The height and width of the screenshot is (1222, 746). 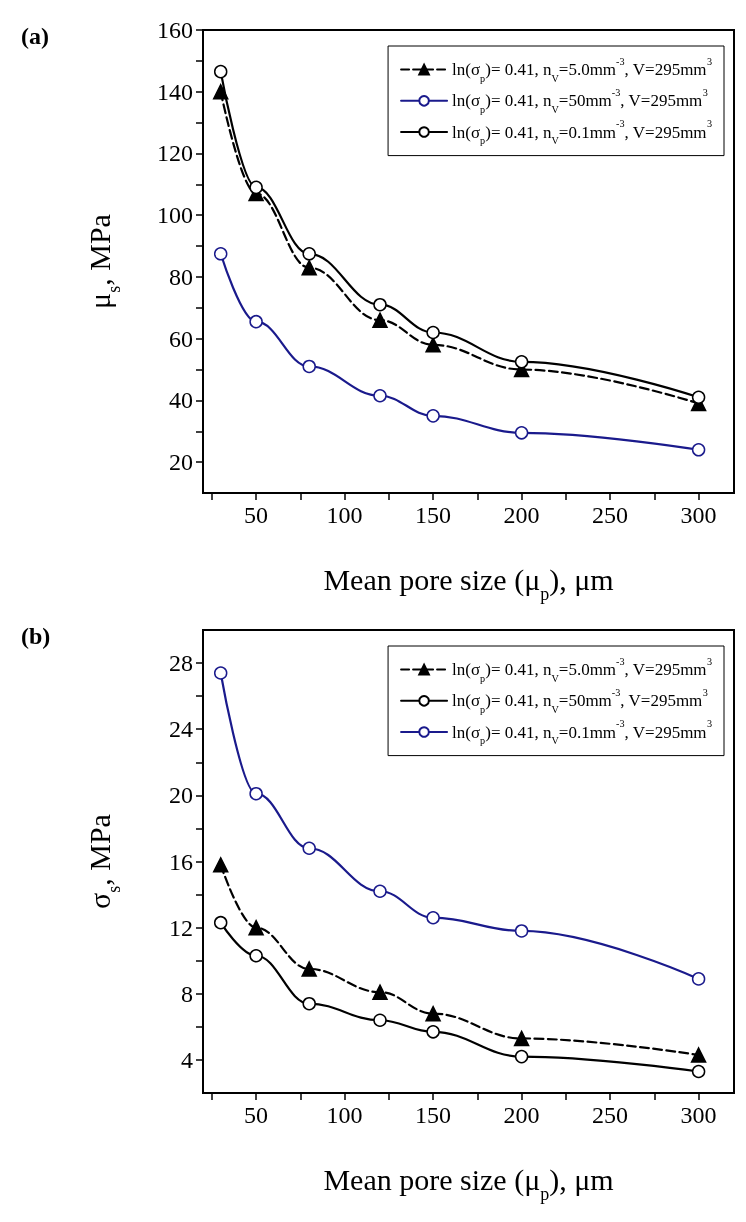 I want to click on y-tick-label: 8, so click(x=187, y=993).